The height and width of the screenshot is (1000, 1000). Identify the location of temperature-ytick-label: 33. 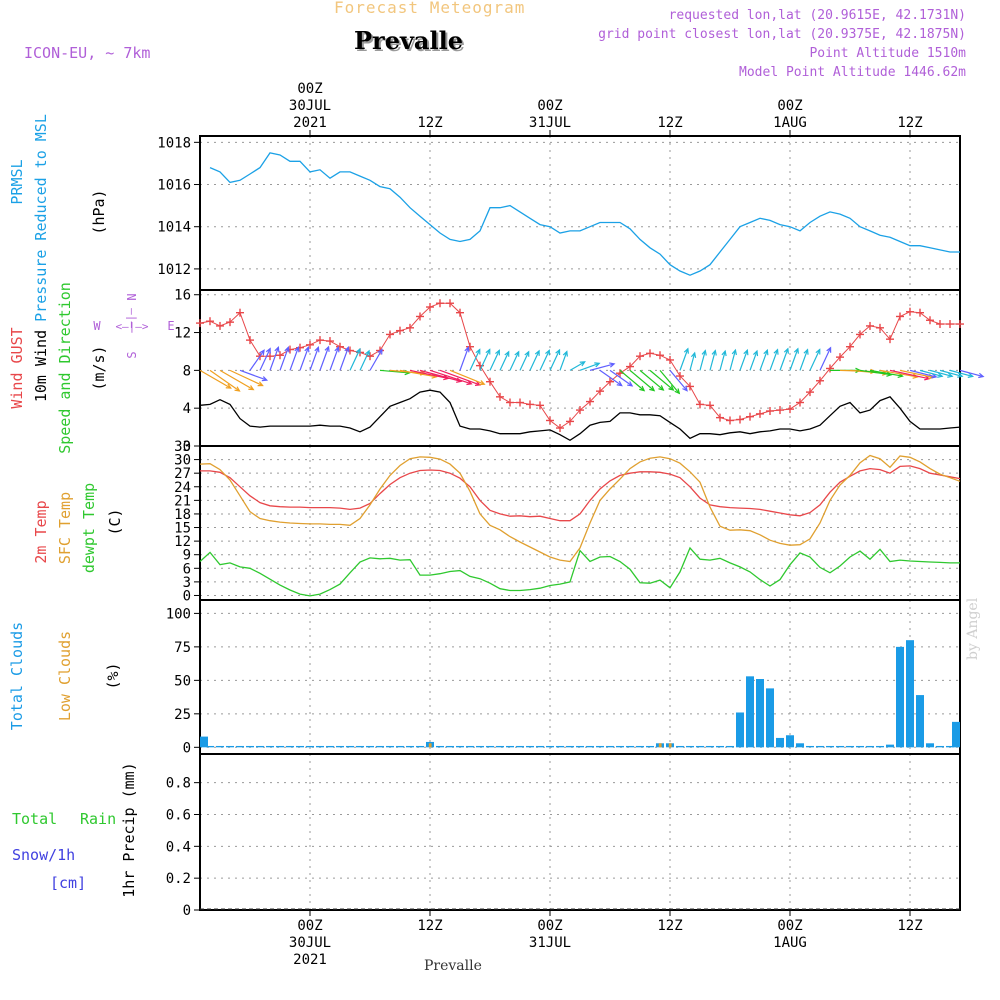
(182, 447).